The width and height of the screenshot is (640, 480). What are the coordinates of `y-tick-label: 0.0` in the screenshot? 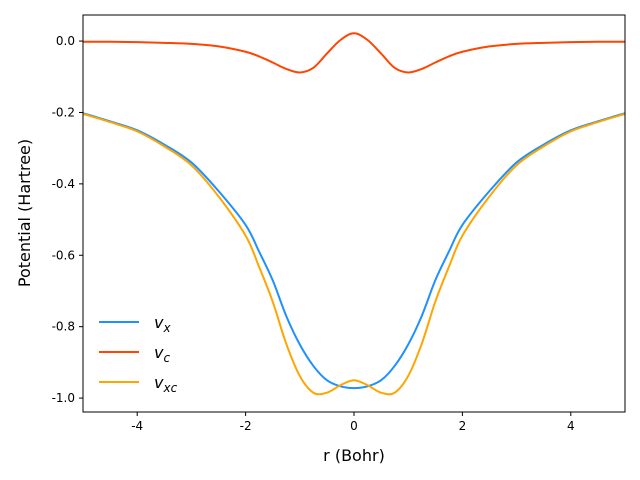 It's located at (65, 41).